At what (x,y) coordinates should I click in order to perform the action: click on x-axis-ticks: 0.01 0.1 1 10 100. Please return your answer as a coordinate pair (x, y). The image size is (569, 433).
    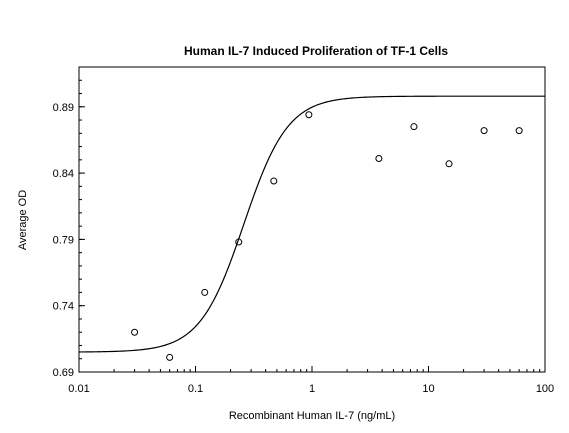
    Looking at the image, I should click on (311, 380).